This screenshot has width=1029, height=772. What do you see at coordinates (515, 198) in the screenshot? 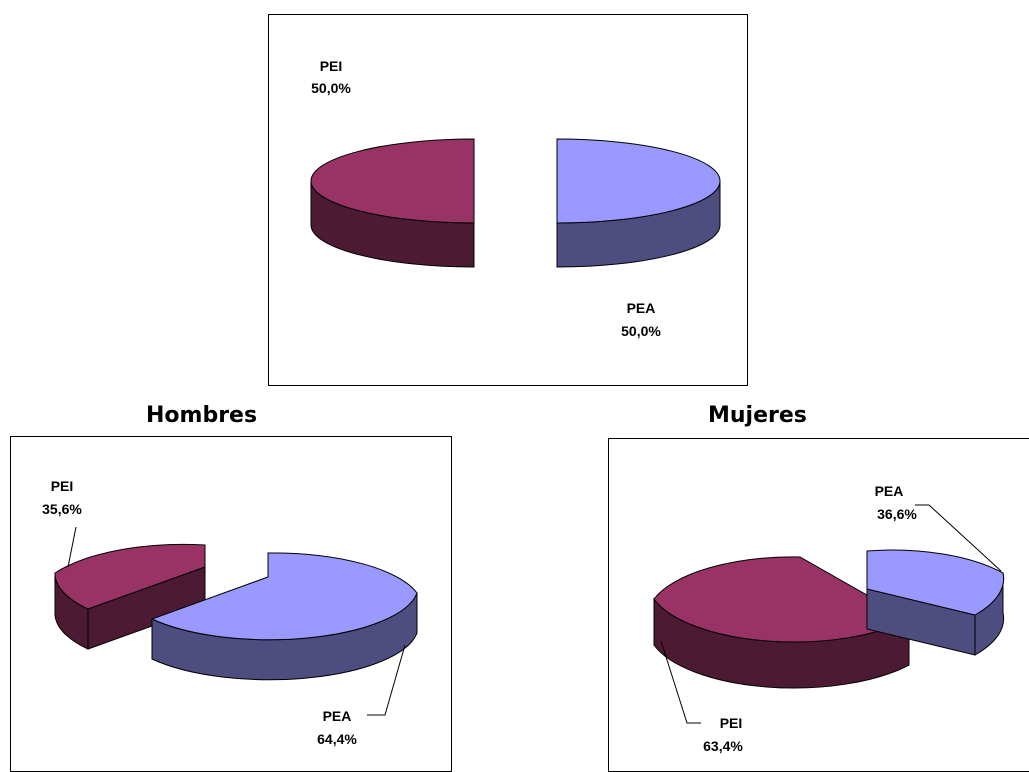
I see `chart-total-svg: PEI 50,0% PEA 50,0%` at bounding box center [515, 198].